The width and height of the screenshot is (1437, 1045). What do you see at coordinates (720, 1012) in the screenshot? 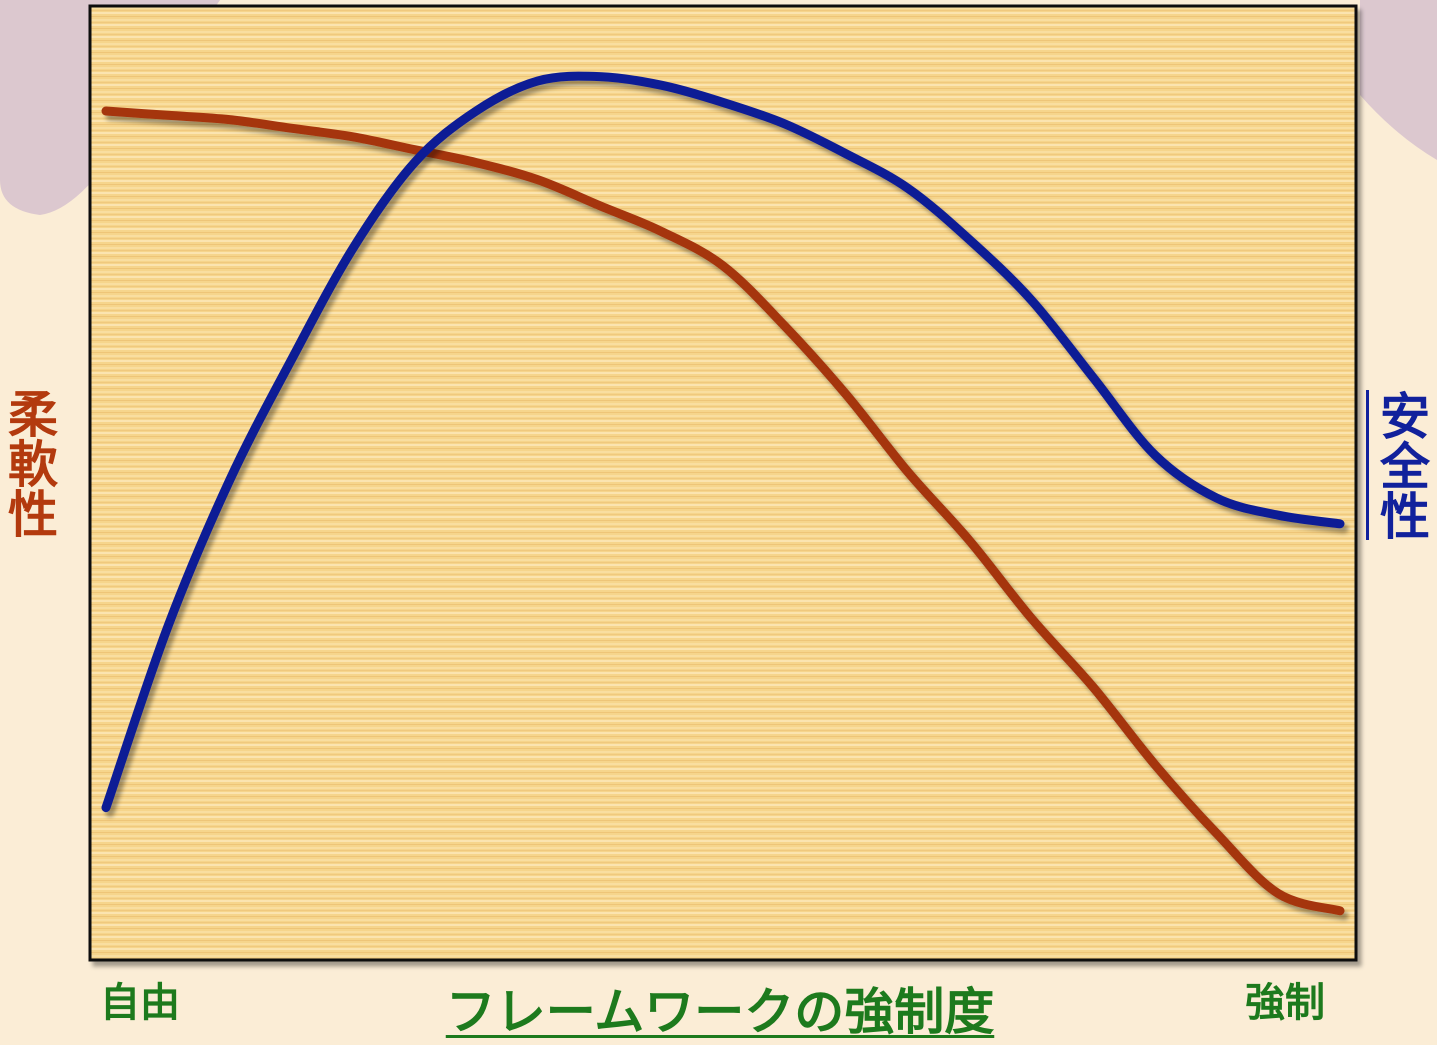
I see `x-axis-label: フレームワークの強制度` at bounding box center [720, 1012].